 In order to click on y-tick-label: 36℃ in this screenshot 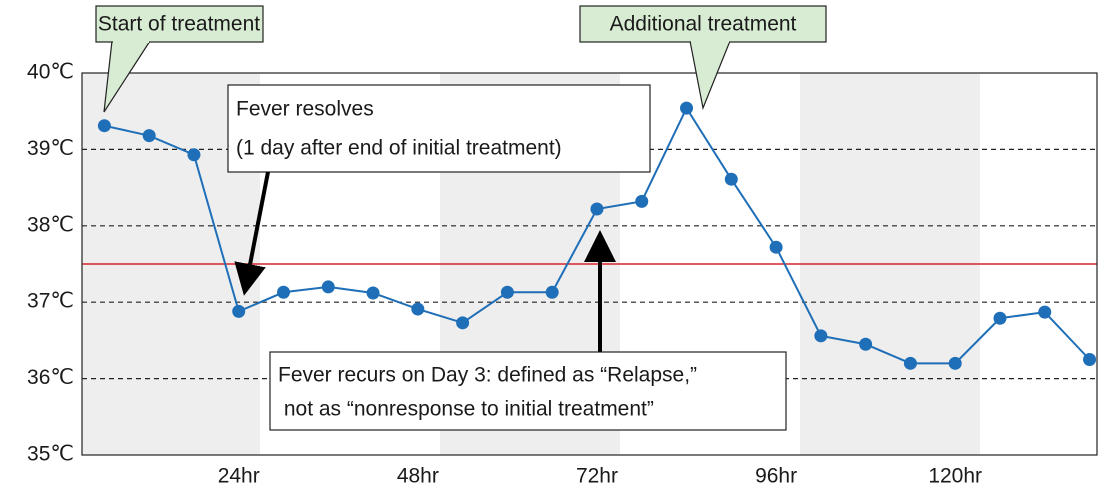, I will do `click(50, 377)`.